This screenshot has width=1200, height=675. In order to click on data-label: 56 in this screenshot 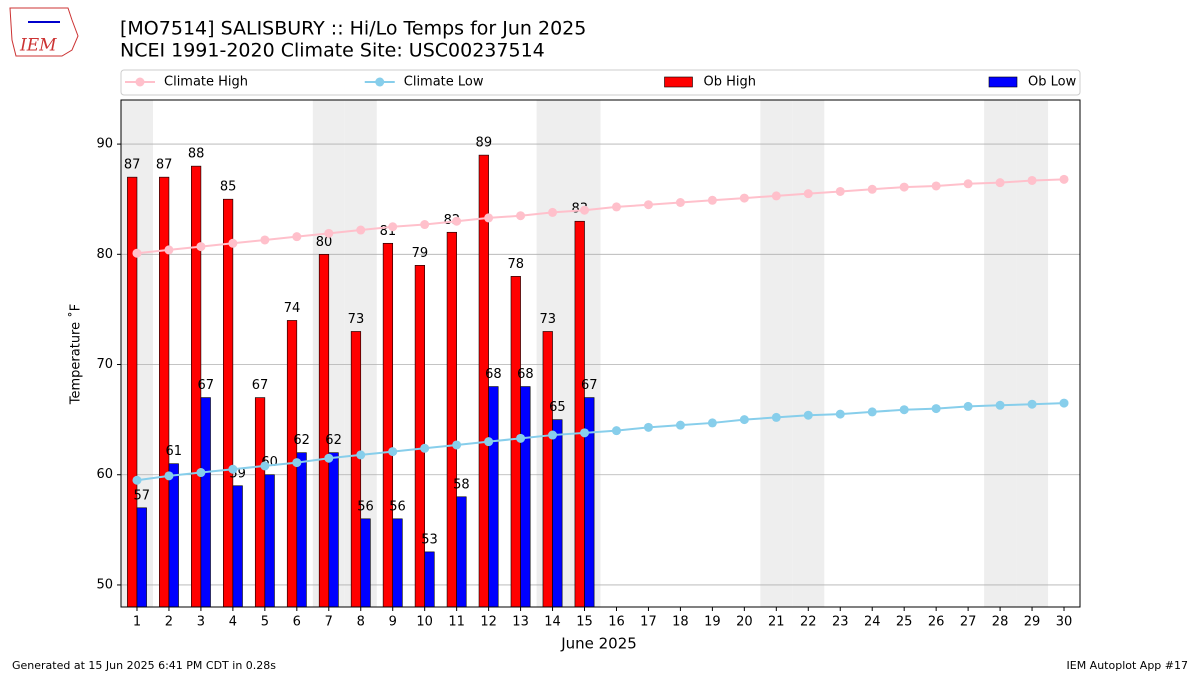, I will do `click(397, 506)`.